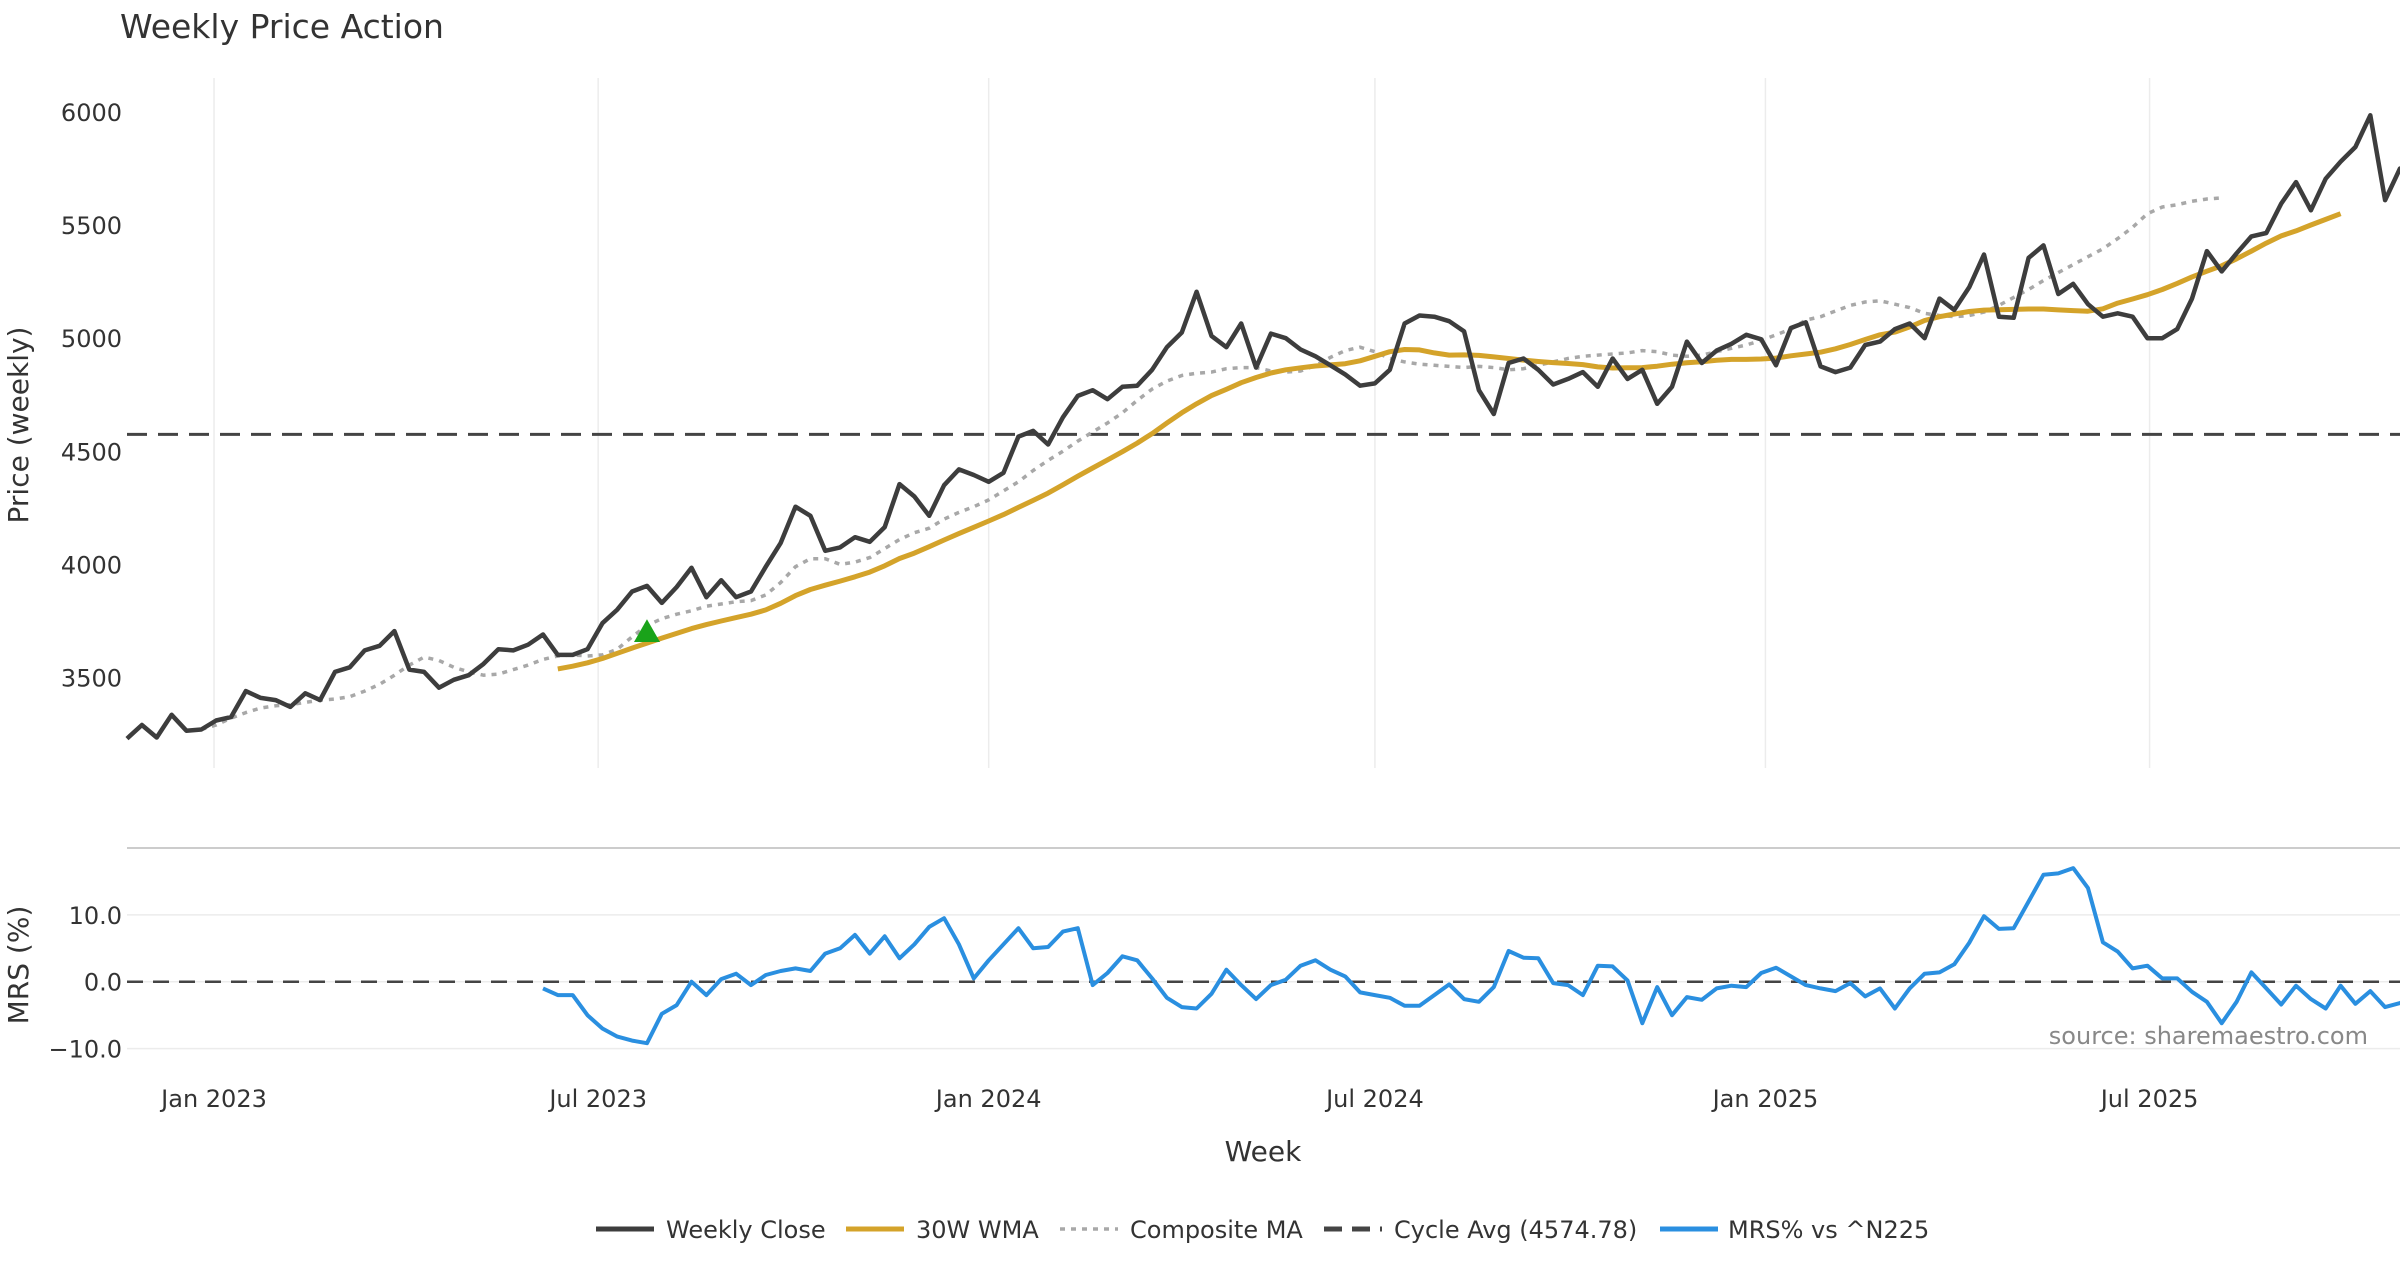 The width and height of the screenshot is (2400, 1264). What do you see at coordinates (2208, 1036) in the screenshot?
I see `source-watermark: source: sharemaestro.com` at bounding box center [2208, 1036].